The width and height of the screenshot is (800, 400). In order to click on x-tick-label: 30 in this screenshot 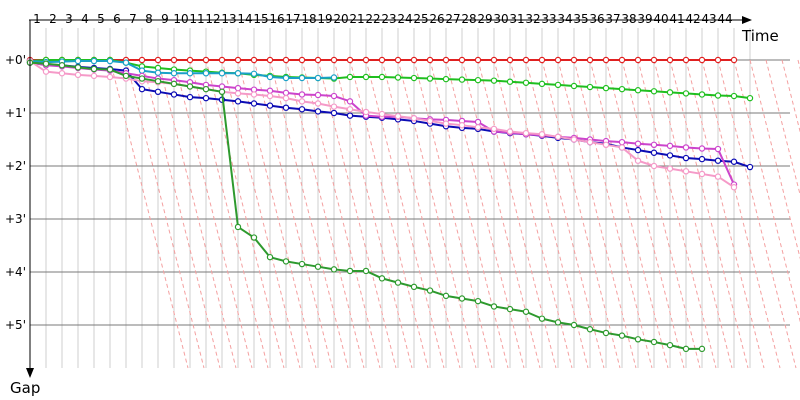, I will do `click(500, 19)`.